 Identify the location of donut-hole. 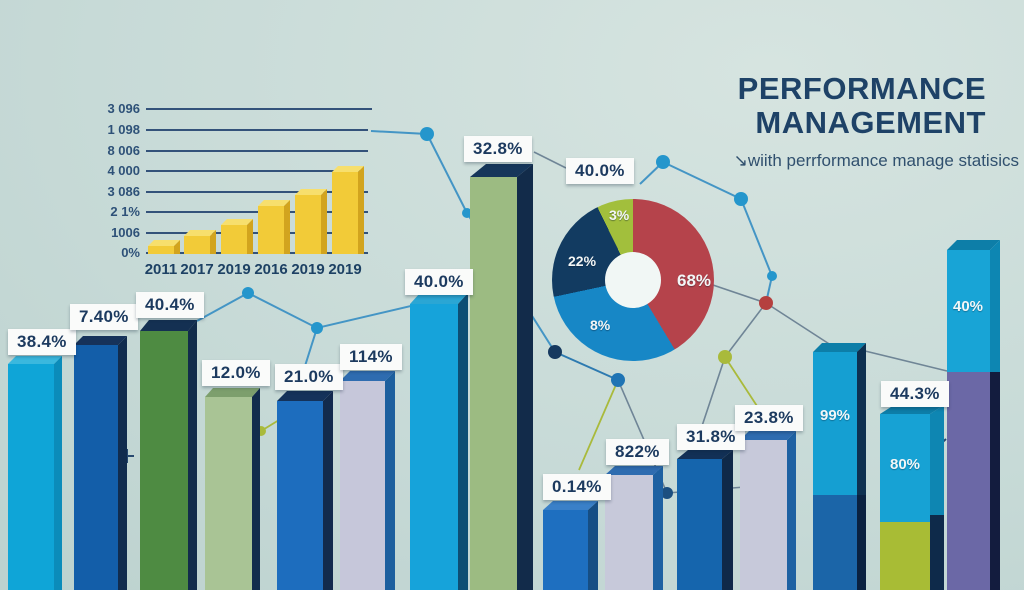
(633, 280).